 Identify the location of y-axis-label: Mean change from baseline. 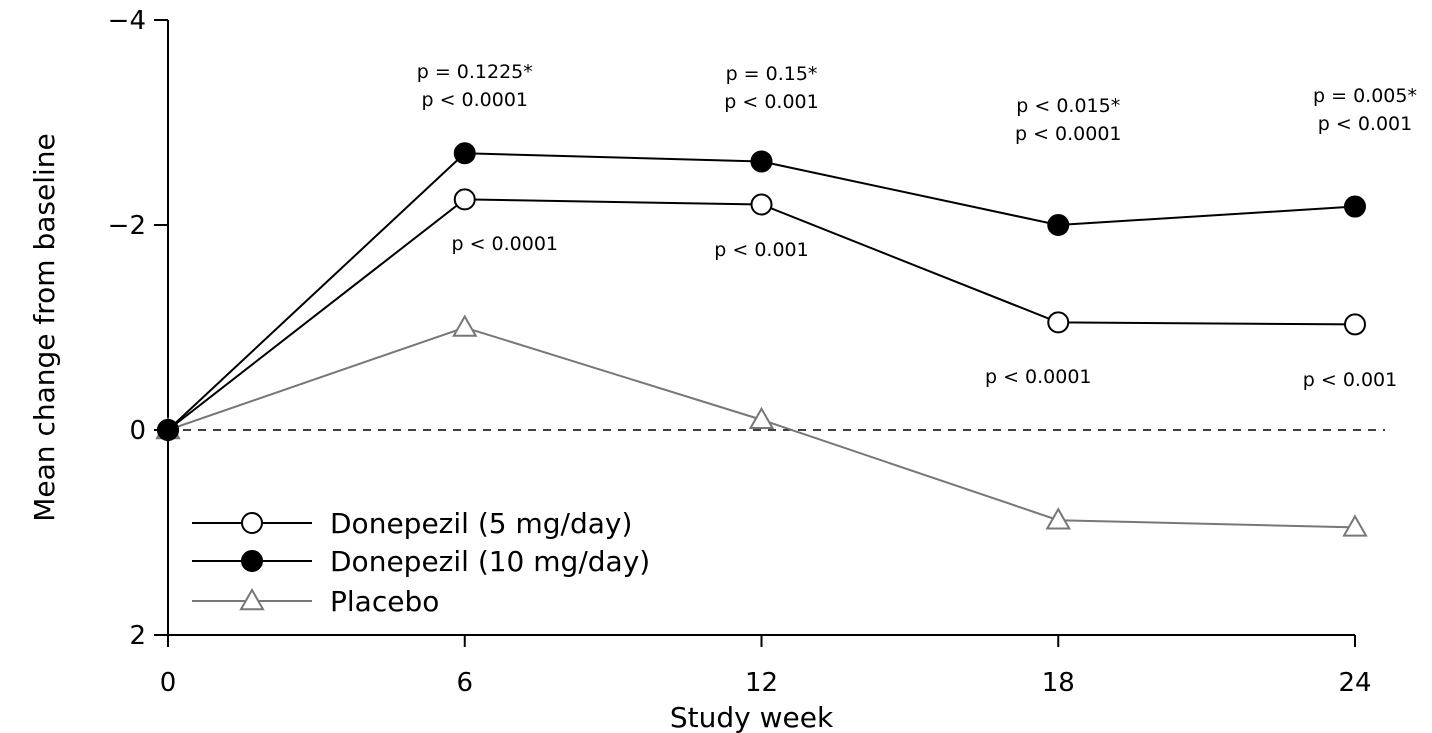
(44, 327).